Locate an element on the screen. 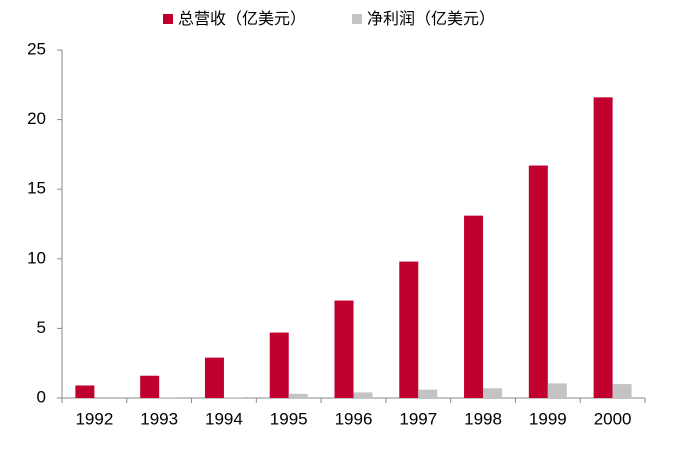 Image resolution: width=700 pixels, height=451 pixels. x-tick-label: 2000 is located at coordinates (613, 418).